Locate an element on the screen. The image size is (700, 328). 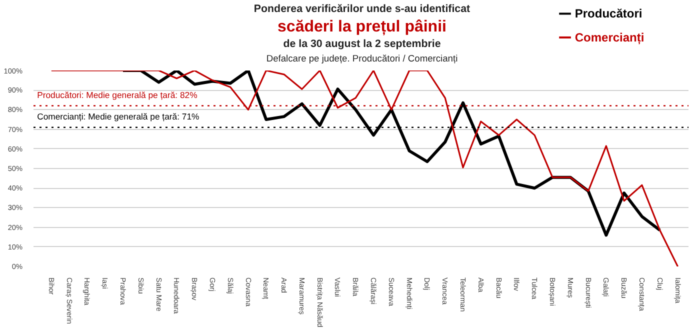
chart-subtitle: scăderi la prețul pâinii is located at coordinates (362, 27).